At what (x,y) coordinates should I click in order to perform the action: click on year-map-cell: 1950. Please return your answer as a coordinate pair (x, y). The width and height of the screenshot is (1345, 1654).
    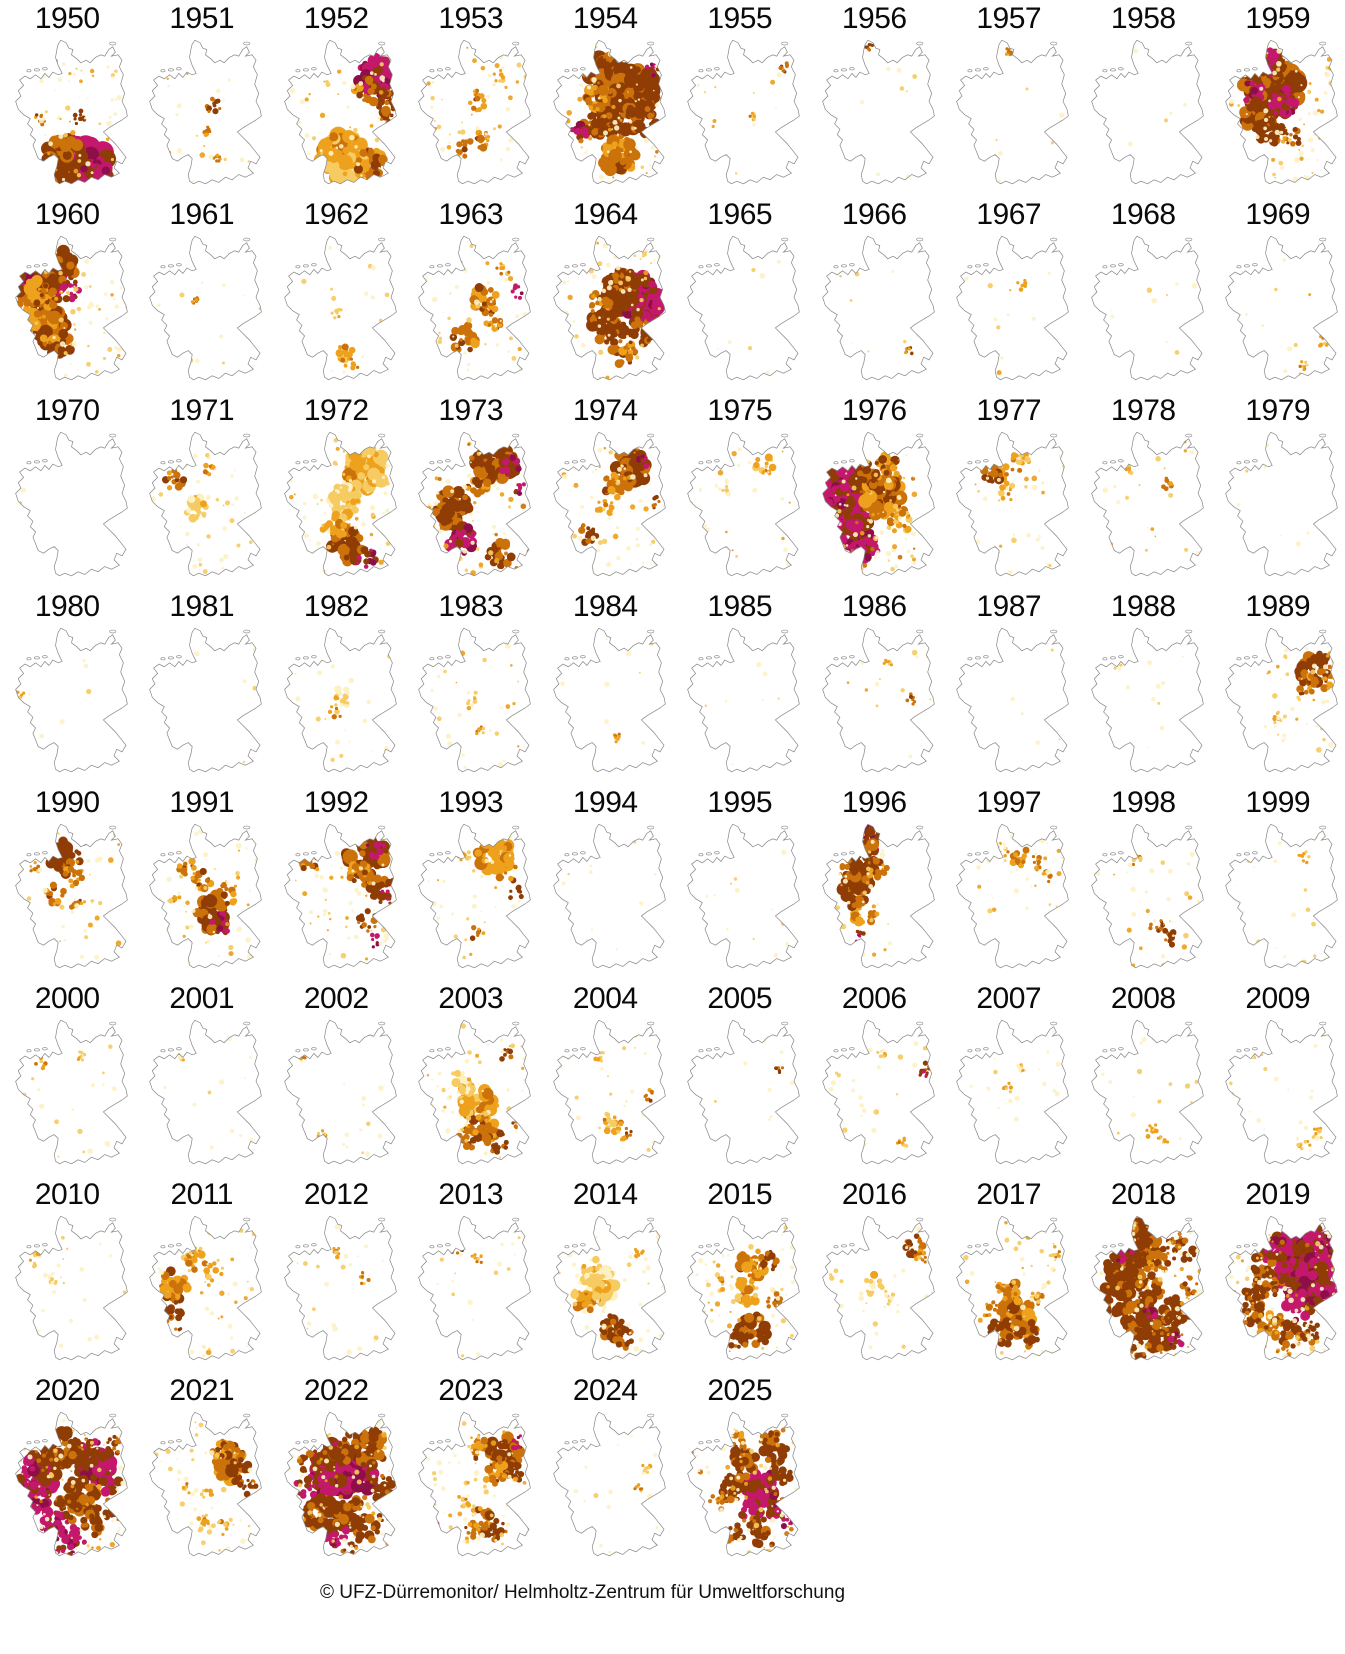
    Looking at the image, I should click on (67, 102).